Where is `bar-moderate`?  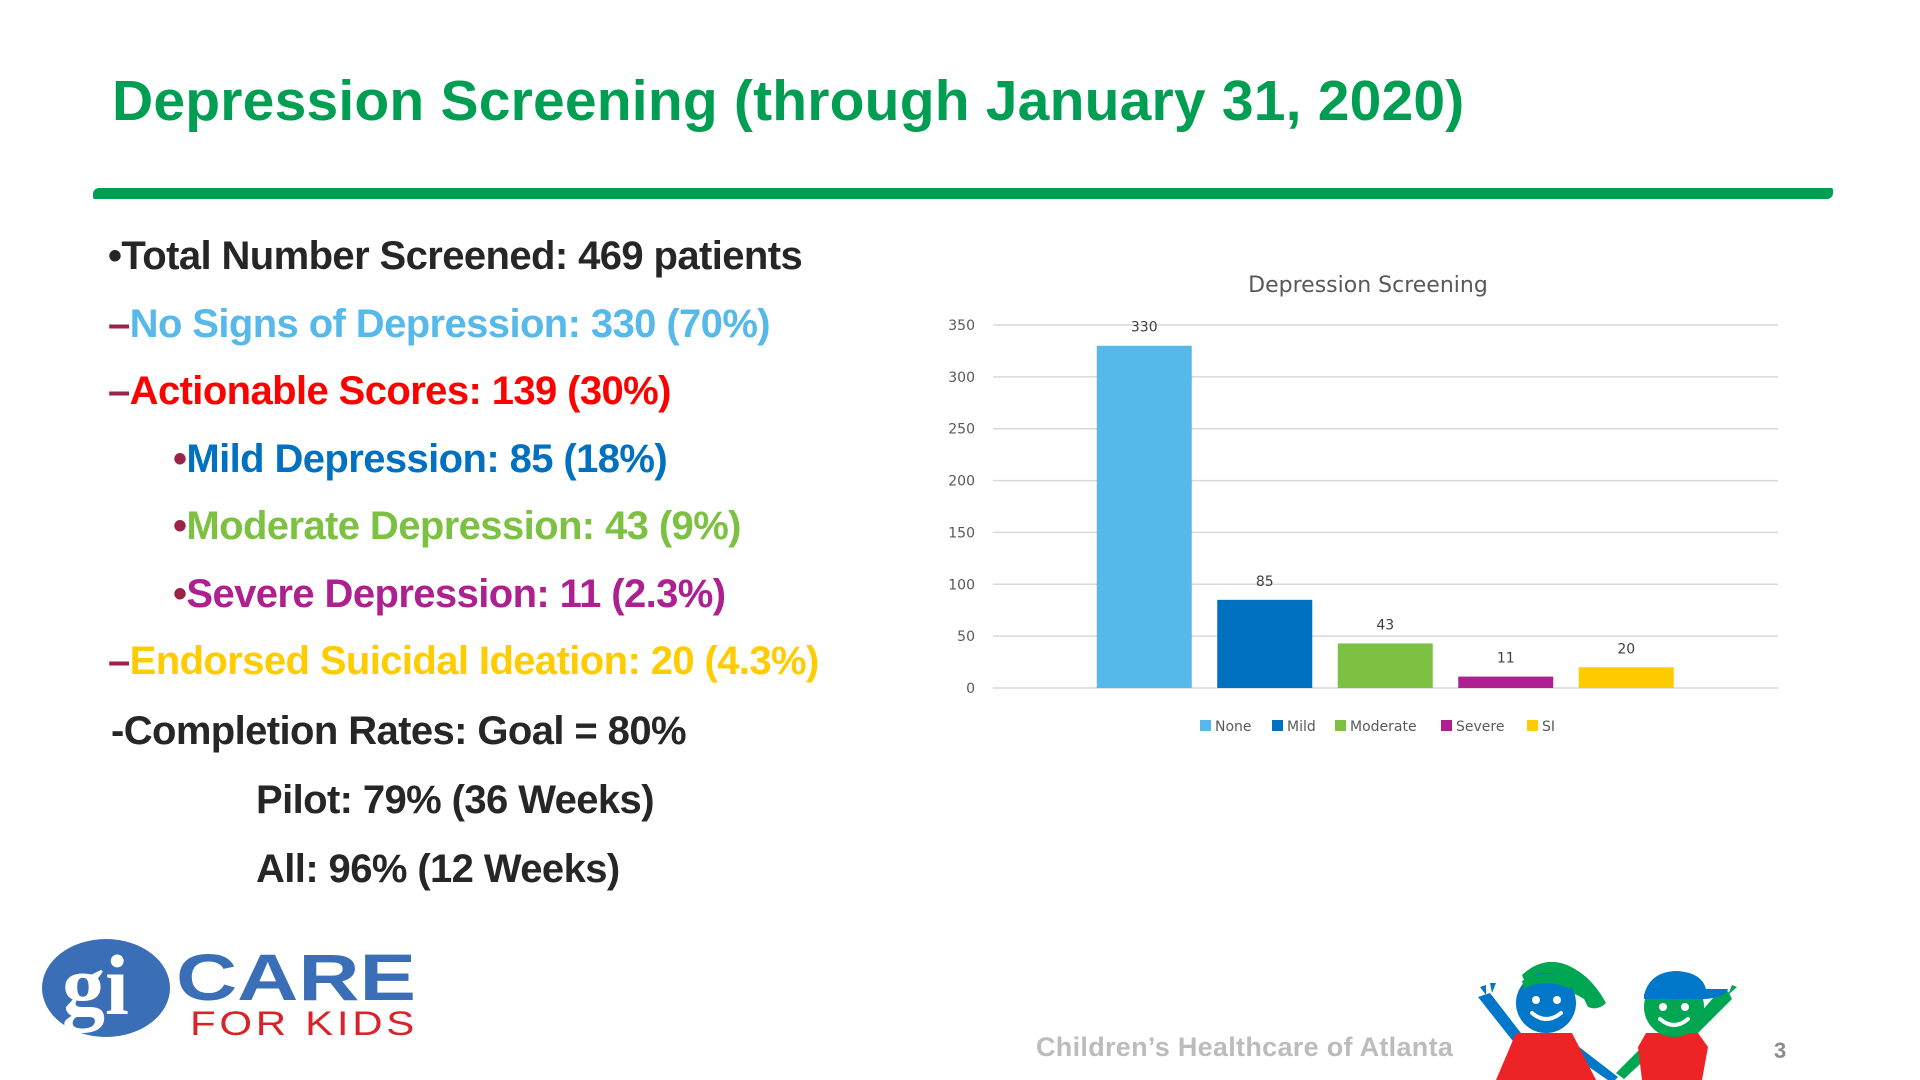 bar-moderate is located at coordinates (1385, 665).